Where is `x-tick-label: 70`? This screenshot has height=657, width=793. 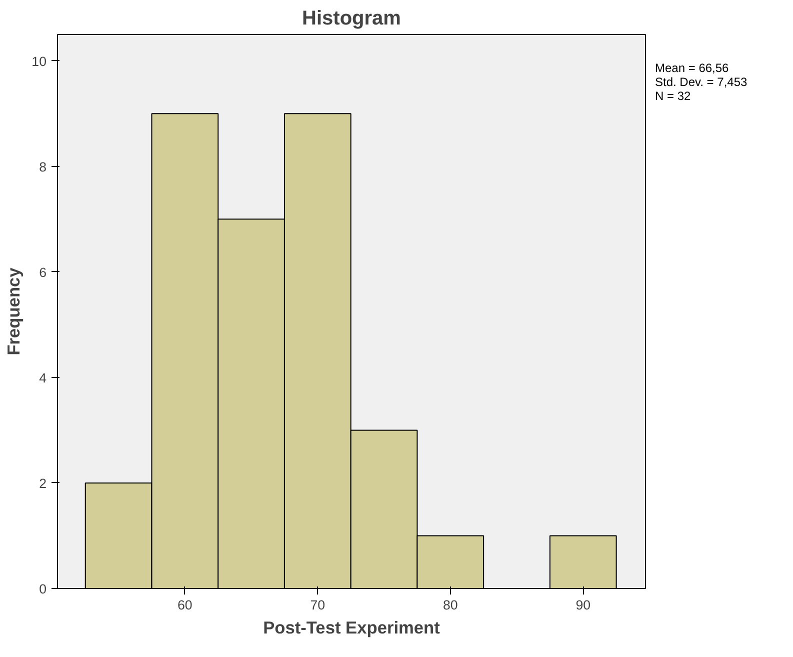
x-tick-label: 70 is located at coordinates (318, 605).